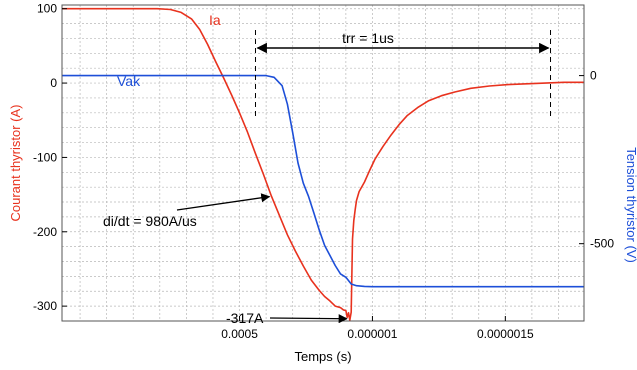 Image resolution: width=637 pixels, height=370 pixels. Describe the element at coordinates (45, 157) in the screenshot. I see `y-left-tick-label: -100` at that location.